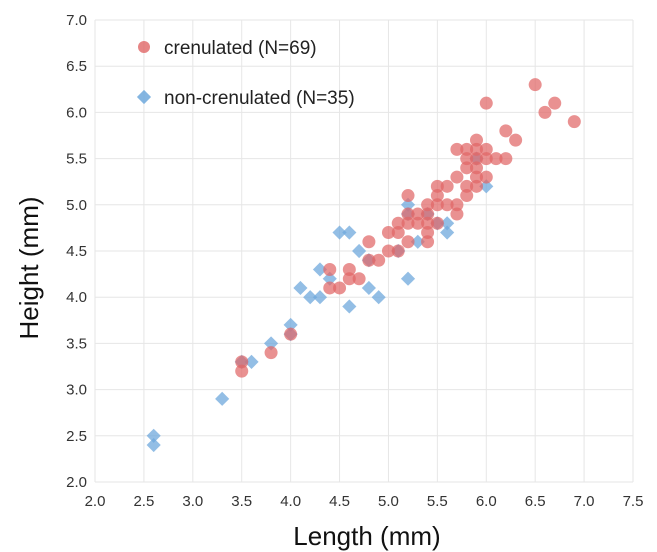 Image resolution: width=657 pixels, height=552 pixels. What do you see at coordinates (76, 343) in the screenshot?
I see `y-tick-label: 3.5` at bounding box center [76, 343].